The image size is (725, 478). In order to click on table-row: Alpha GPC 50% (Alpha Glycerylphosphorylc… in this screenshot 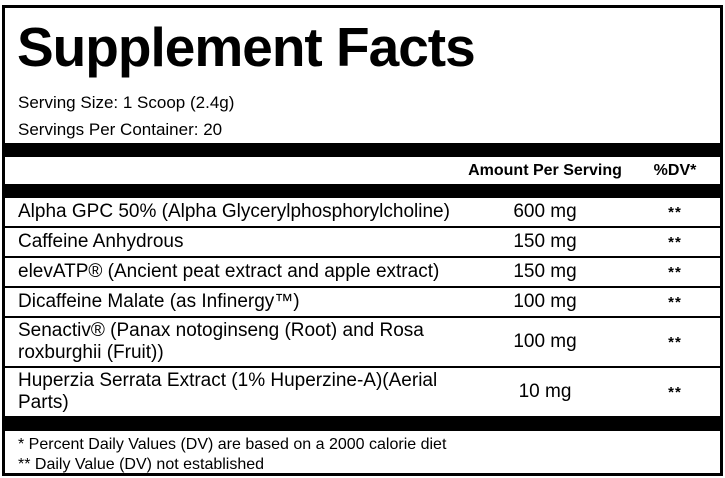, I will do `click(362, 213)`.